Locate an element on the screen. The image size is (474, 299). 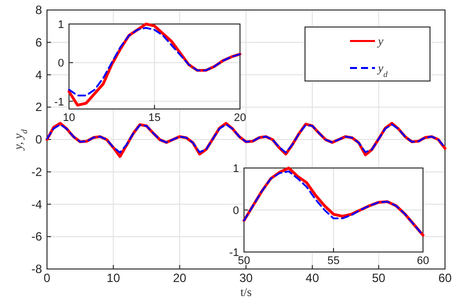
y-tick-label: -8 is located at coordinates (36, 269).